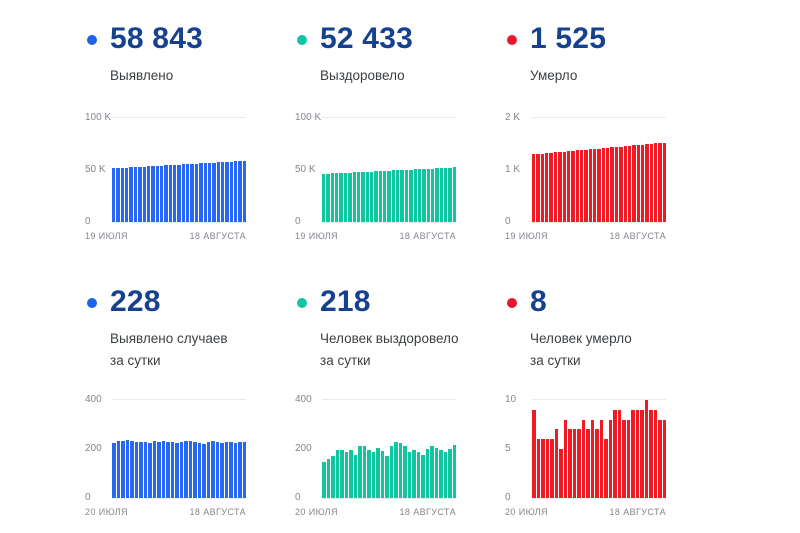 This screenshot has width=800, height=533. Describe the element at coordinates (389, 449) in the screenshot. I see `recovered-daily-bars` at that location.